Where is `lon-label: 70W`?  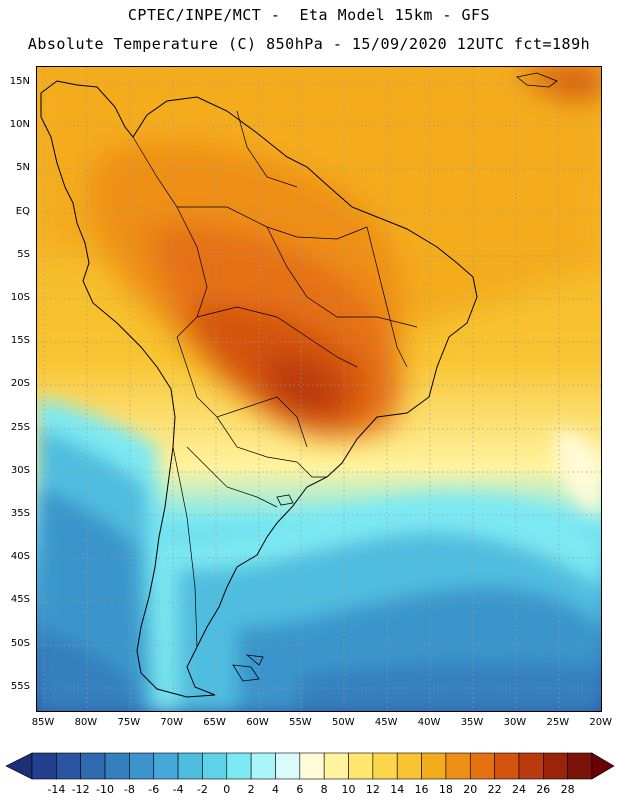
lon-label: 70W is located at coordinates (171, 722).